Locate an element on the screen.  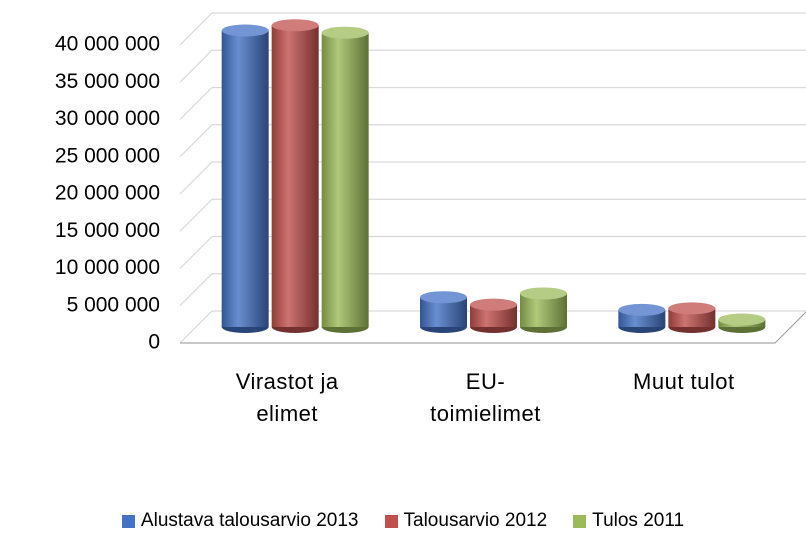
y-tick-label: 35 000 000 is located at coordinates (107, 81).